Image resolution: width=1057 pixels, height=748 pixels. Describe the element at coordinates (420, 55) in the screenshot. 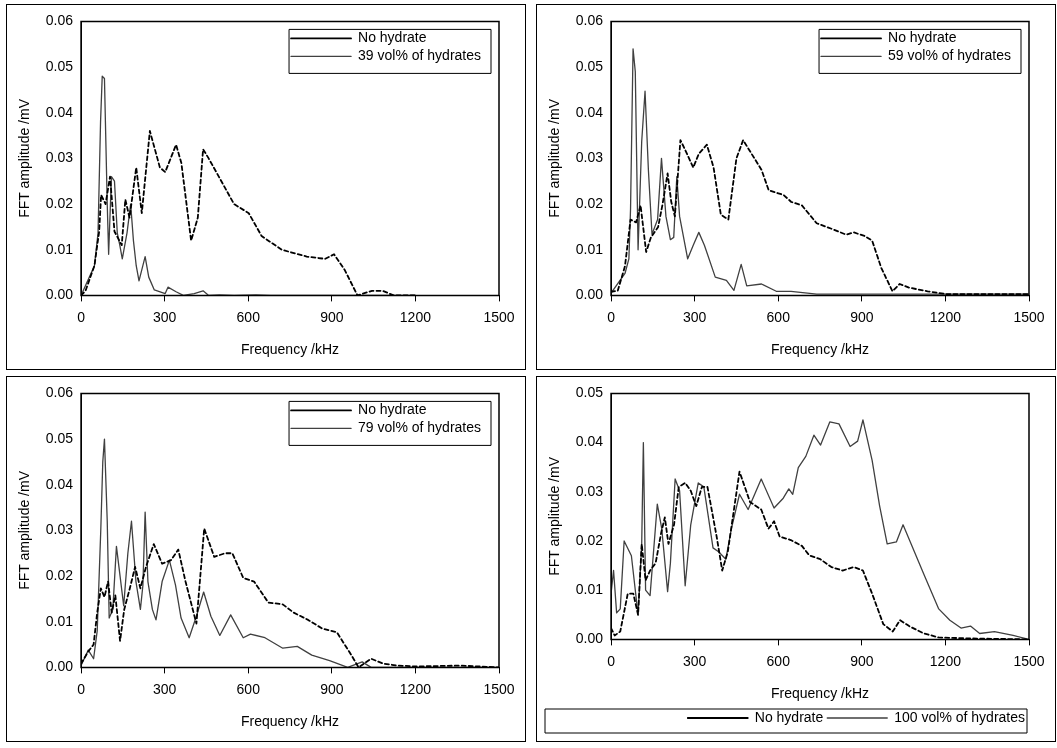

I see `legend-label: 39 vol% of hydrates` at that location.